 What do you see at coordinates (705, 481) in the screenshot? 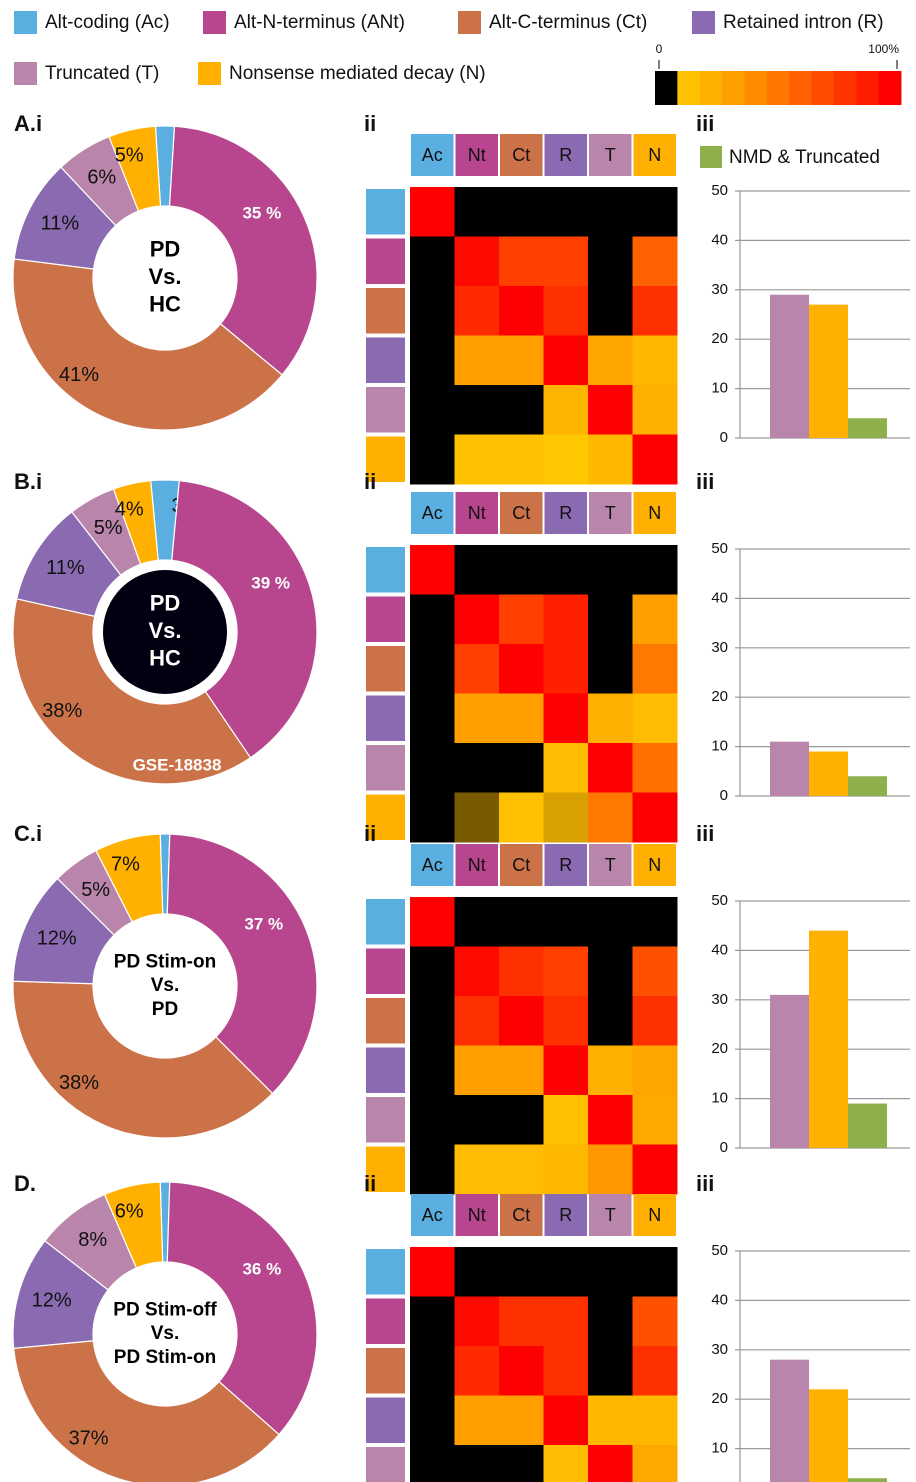
I see `panel-label-2iii: iii` at bounding box center [705, 481].